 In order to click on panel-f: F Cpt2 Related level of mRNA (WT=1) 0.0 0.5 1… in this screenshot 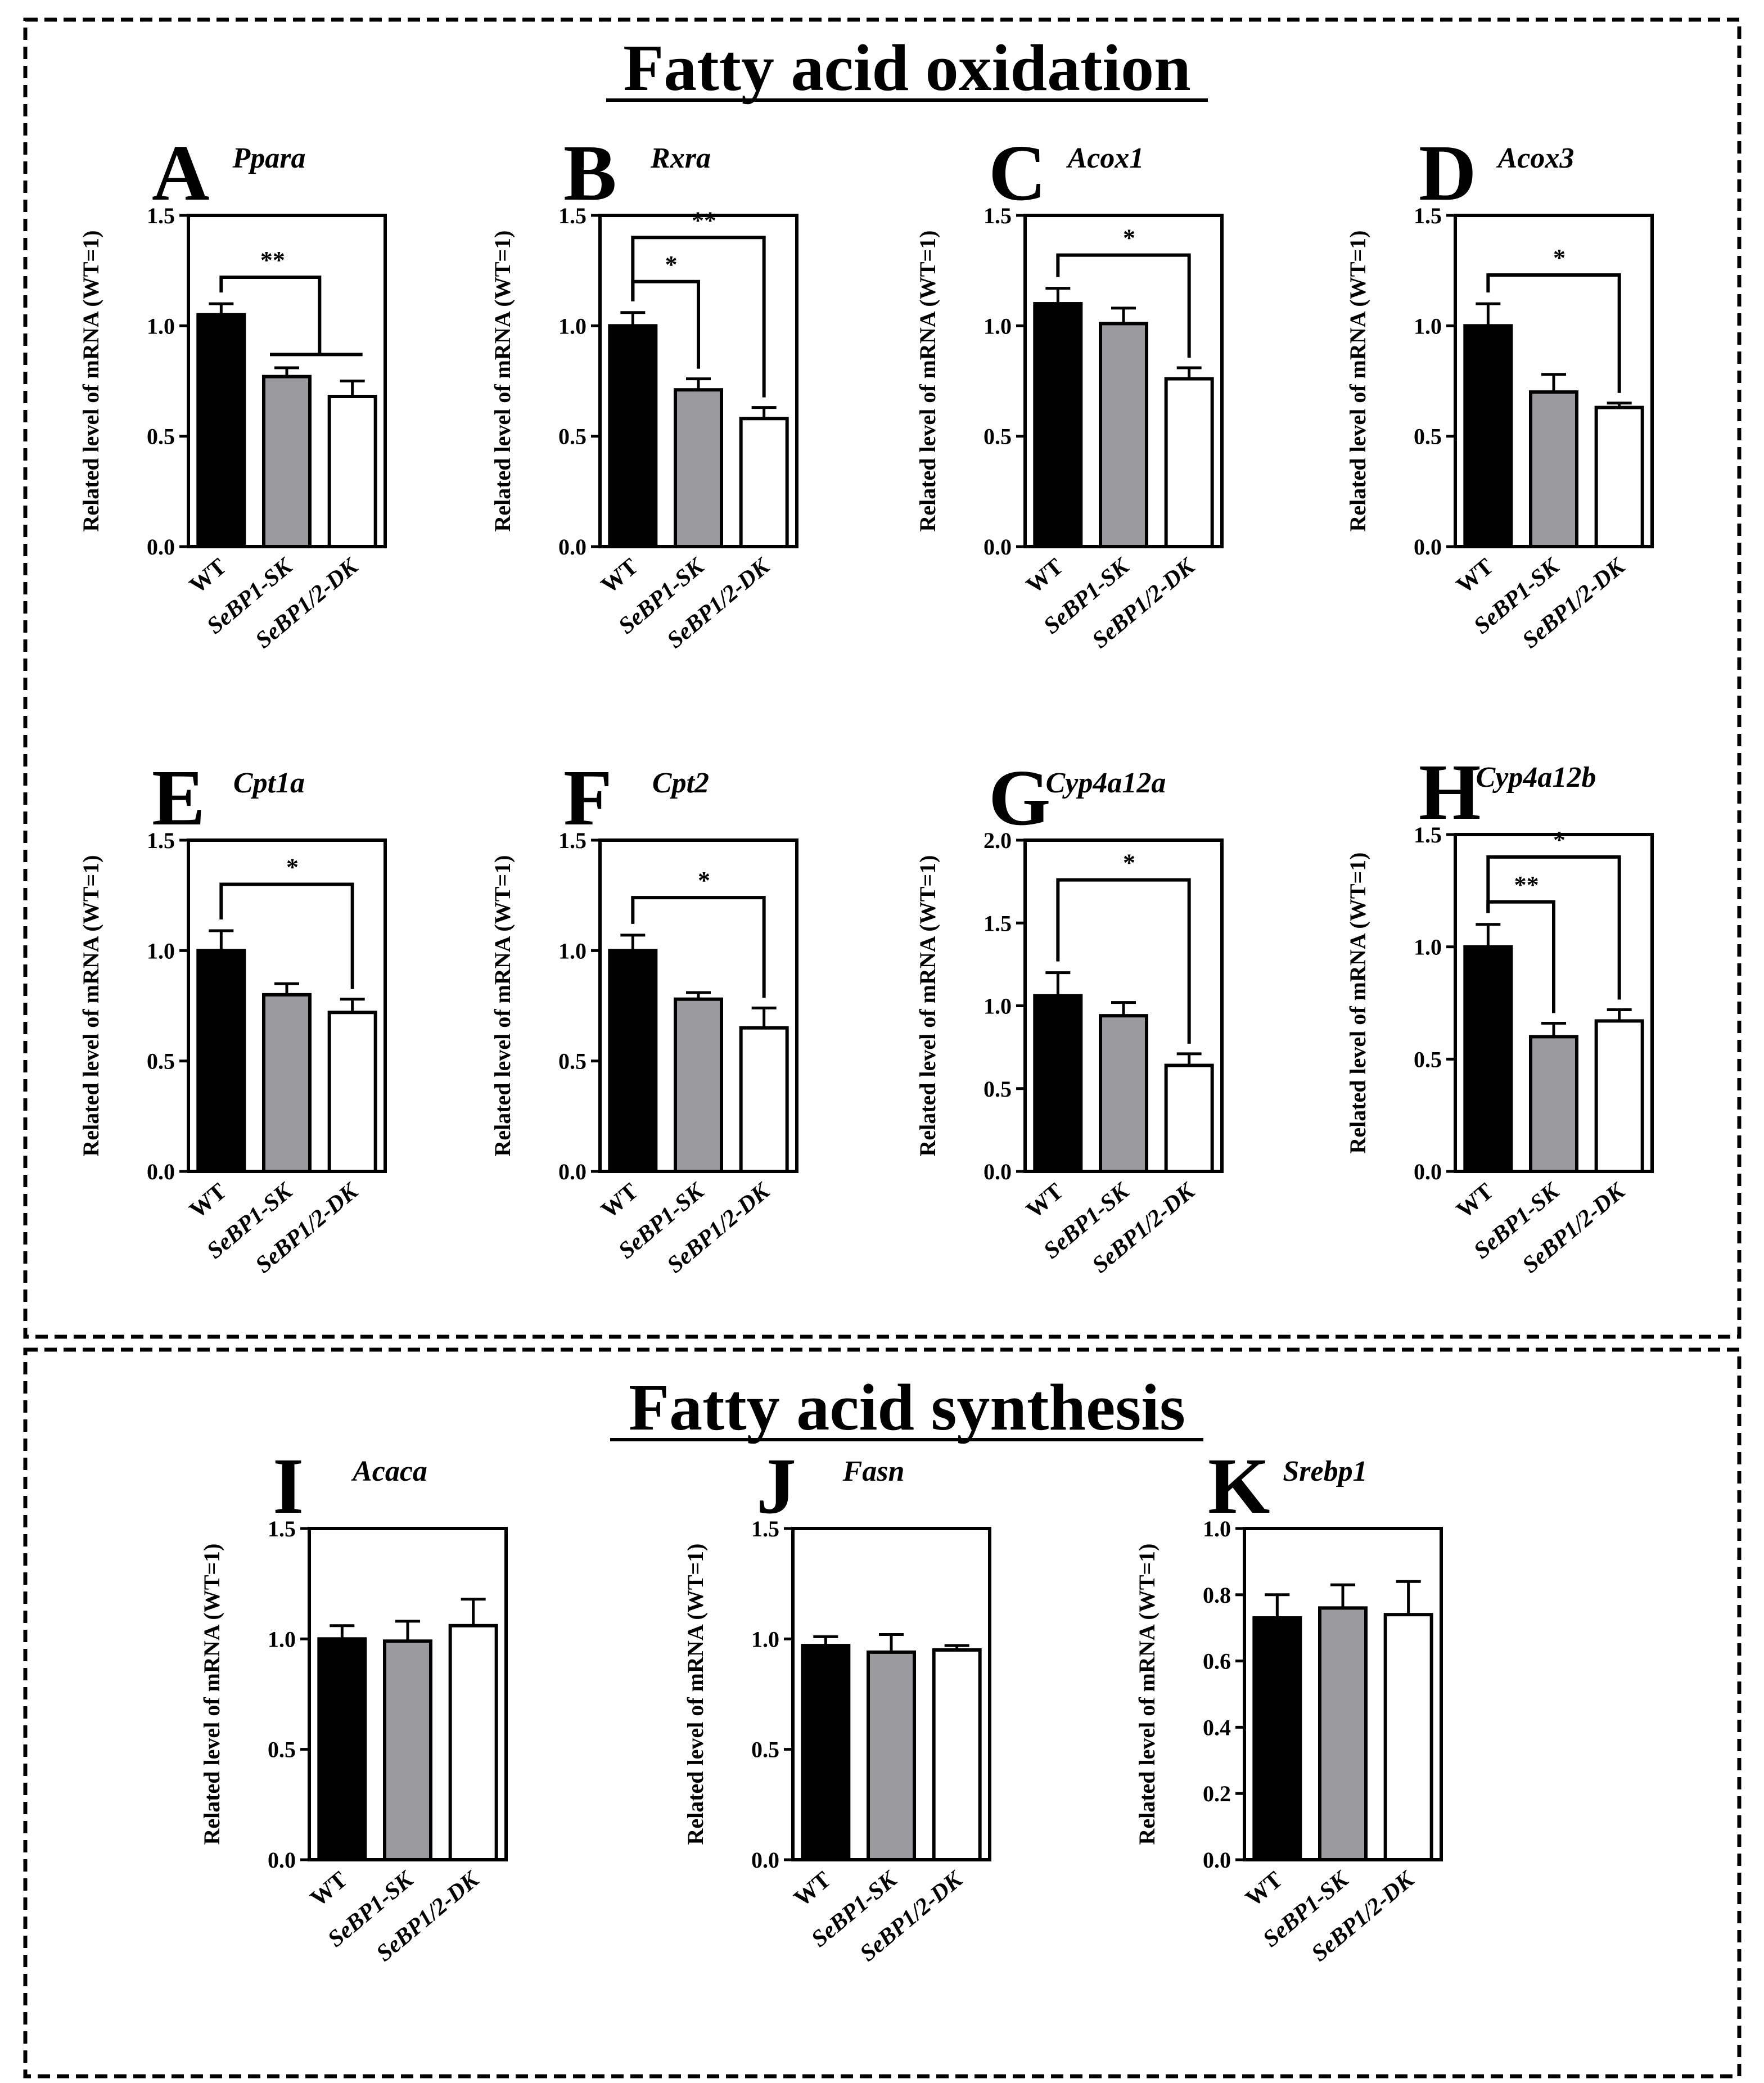, I will do `click(644, 1015)`.